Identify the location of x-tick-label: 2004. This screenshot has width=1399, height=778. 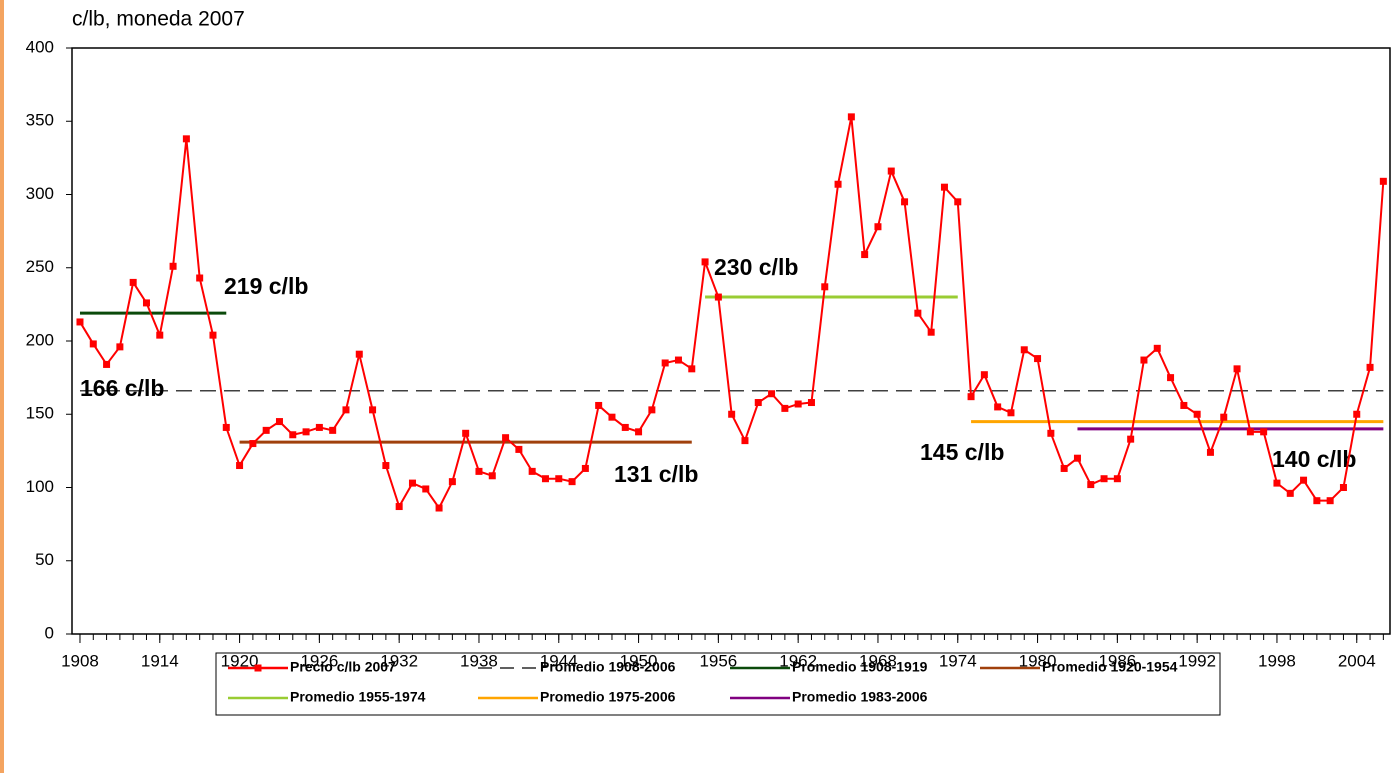
(1357, 660).